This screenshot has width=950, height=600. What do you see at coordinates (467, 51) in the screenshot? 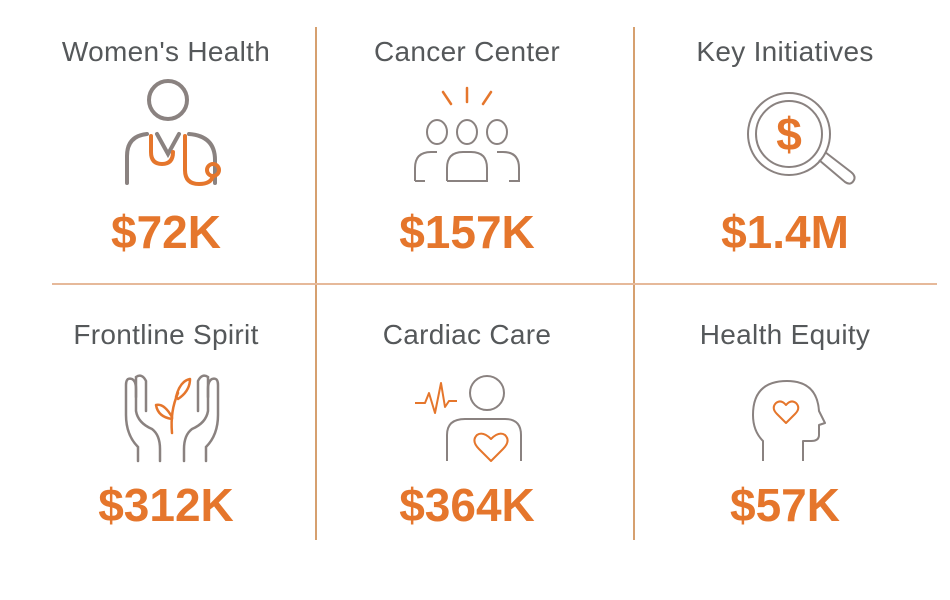
I see `card-label: Cancer Center` at bounding box center [467, 51].